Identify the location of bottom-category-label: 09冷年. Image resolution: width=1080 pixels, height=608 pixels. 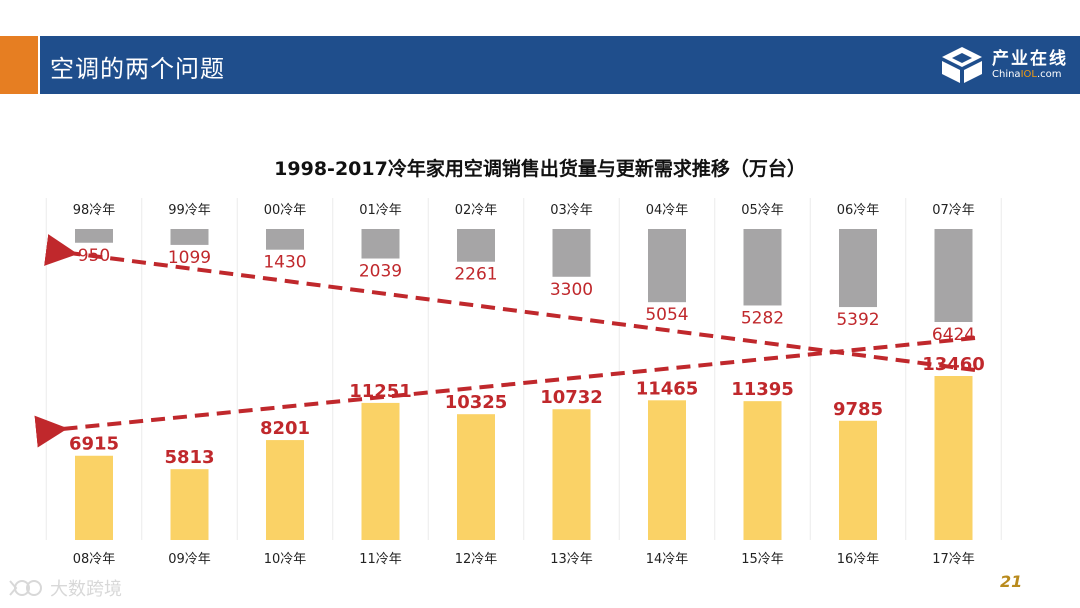
(189, 559).